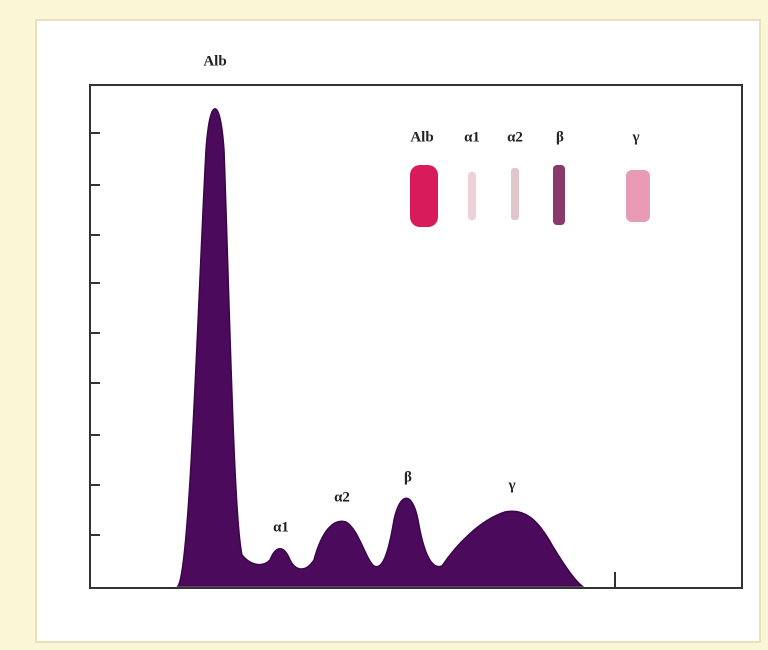  What do you see at coordinates (560, 137) in the screenshot?
I see `gel-label: β` at bounding box center [560, 137].